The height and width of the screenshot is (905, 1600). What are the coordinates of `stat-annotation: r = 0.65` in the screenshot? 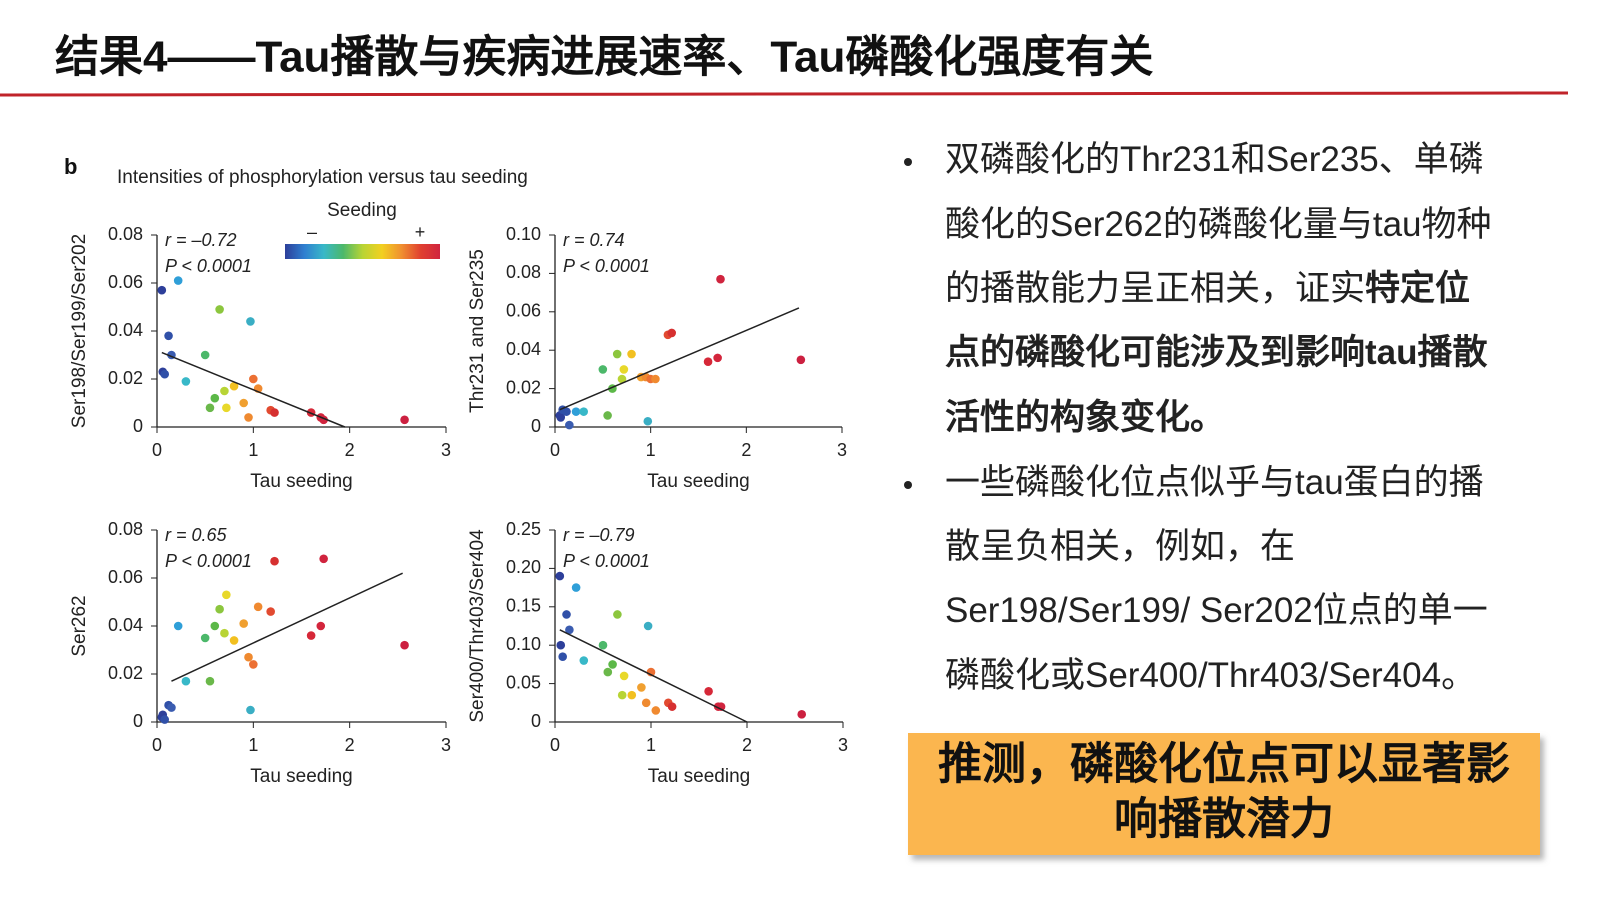 It's located at (196, 535).